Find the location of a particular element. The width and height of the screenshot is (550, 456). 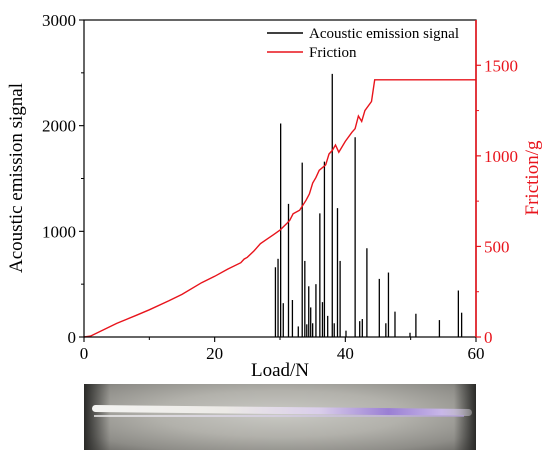

photo-vignette-left is located at coordinates (97, 417).